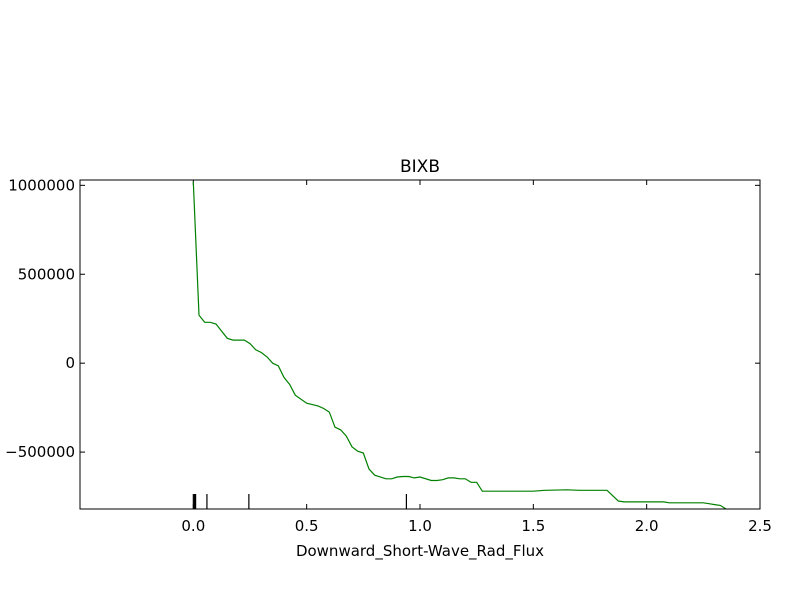 The image size is (800, 600). I want to click on x-axis-label: Downward_Short-Wave_Rad_Flux, so click(420, 551).